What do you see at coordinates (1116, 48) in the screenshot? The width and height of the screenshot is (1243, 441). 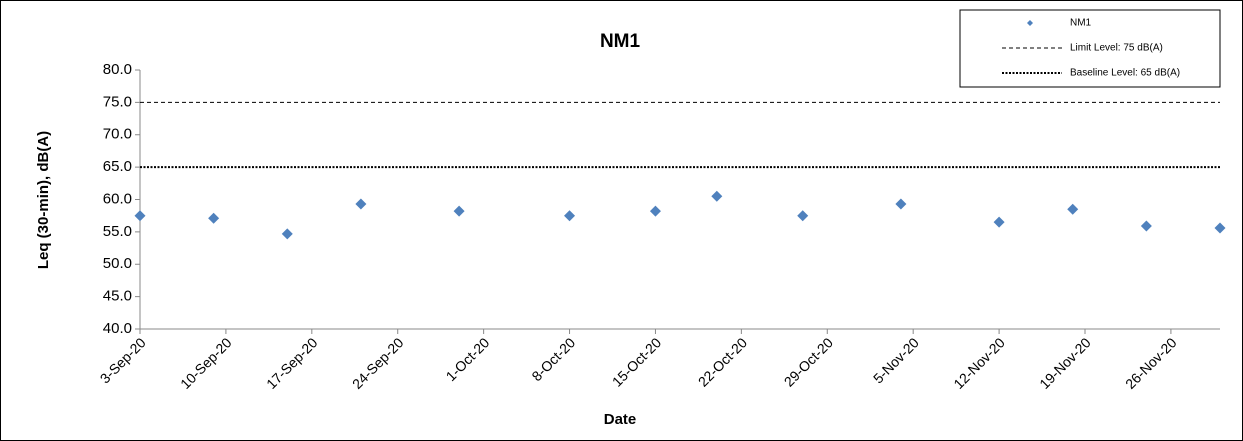 I see `legend-label: Limit Level: 75 dB(A)` at bounding box center [1116, 48].